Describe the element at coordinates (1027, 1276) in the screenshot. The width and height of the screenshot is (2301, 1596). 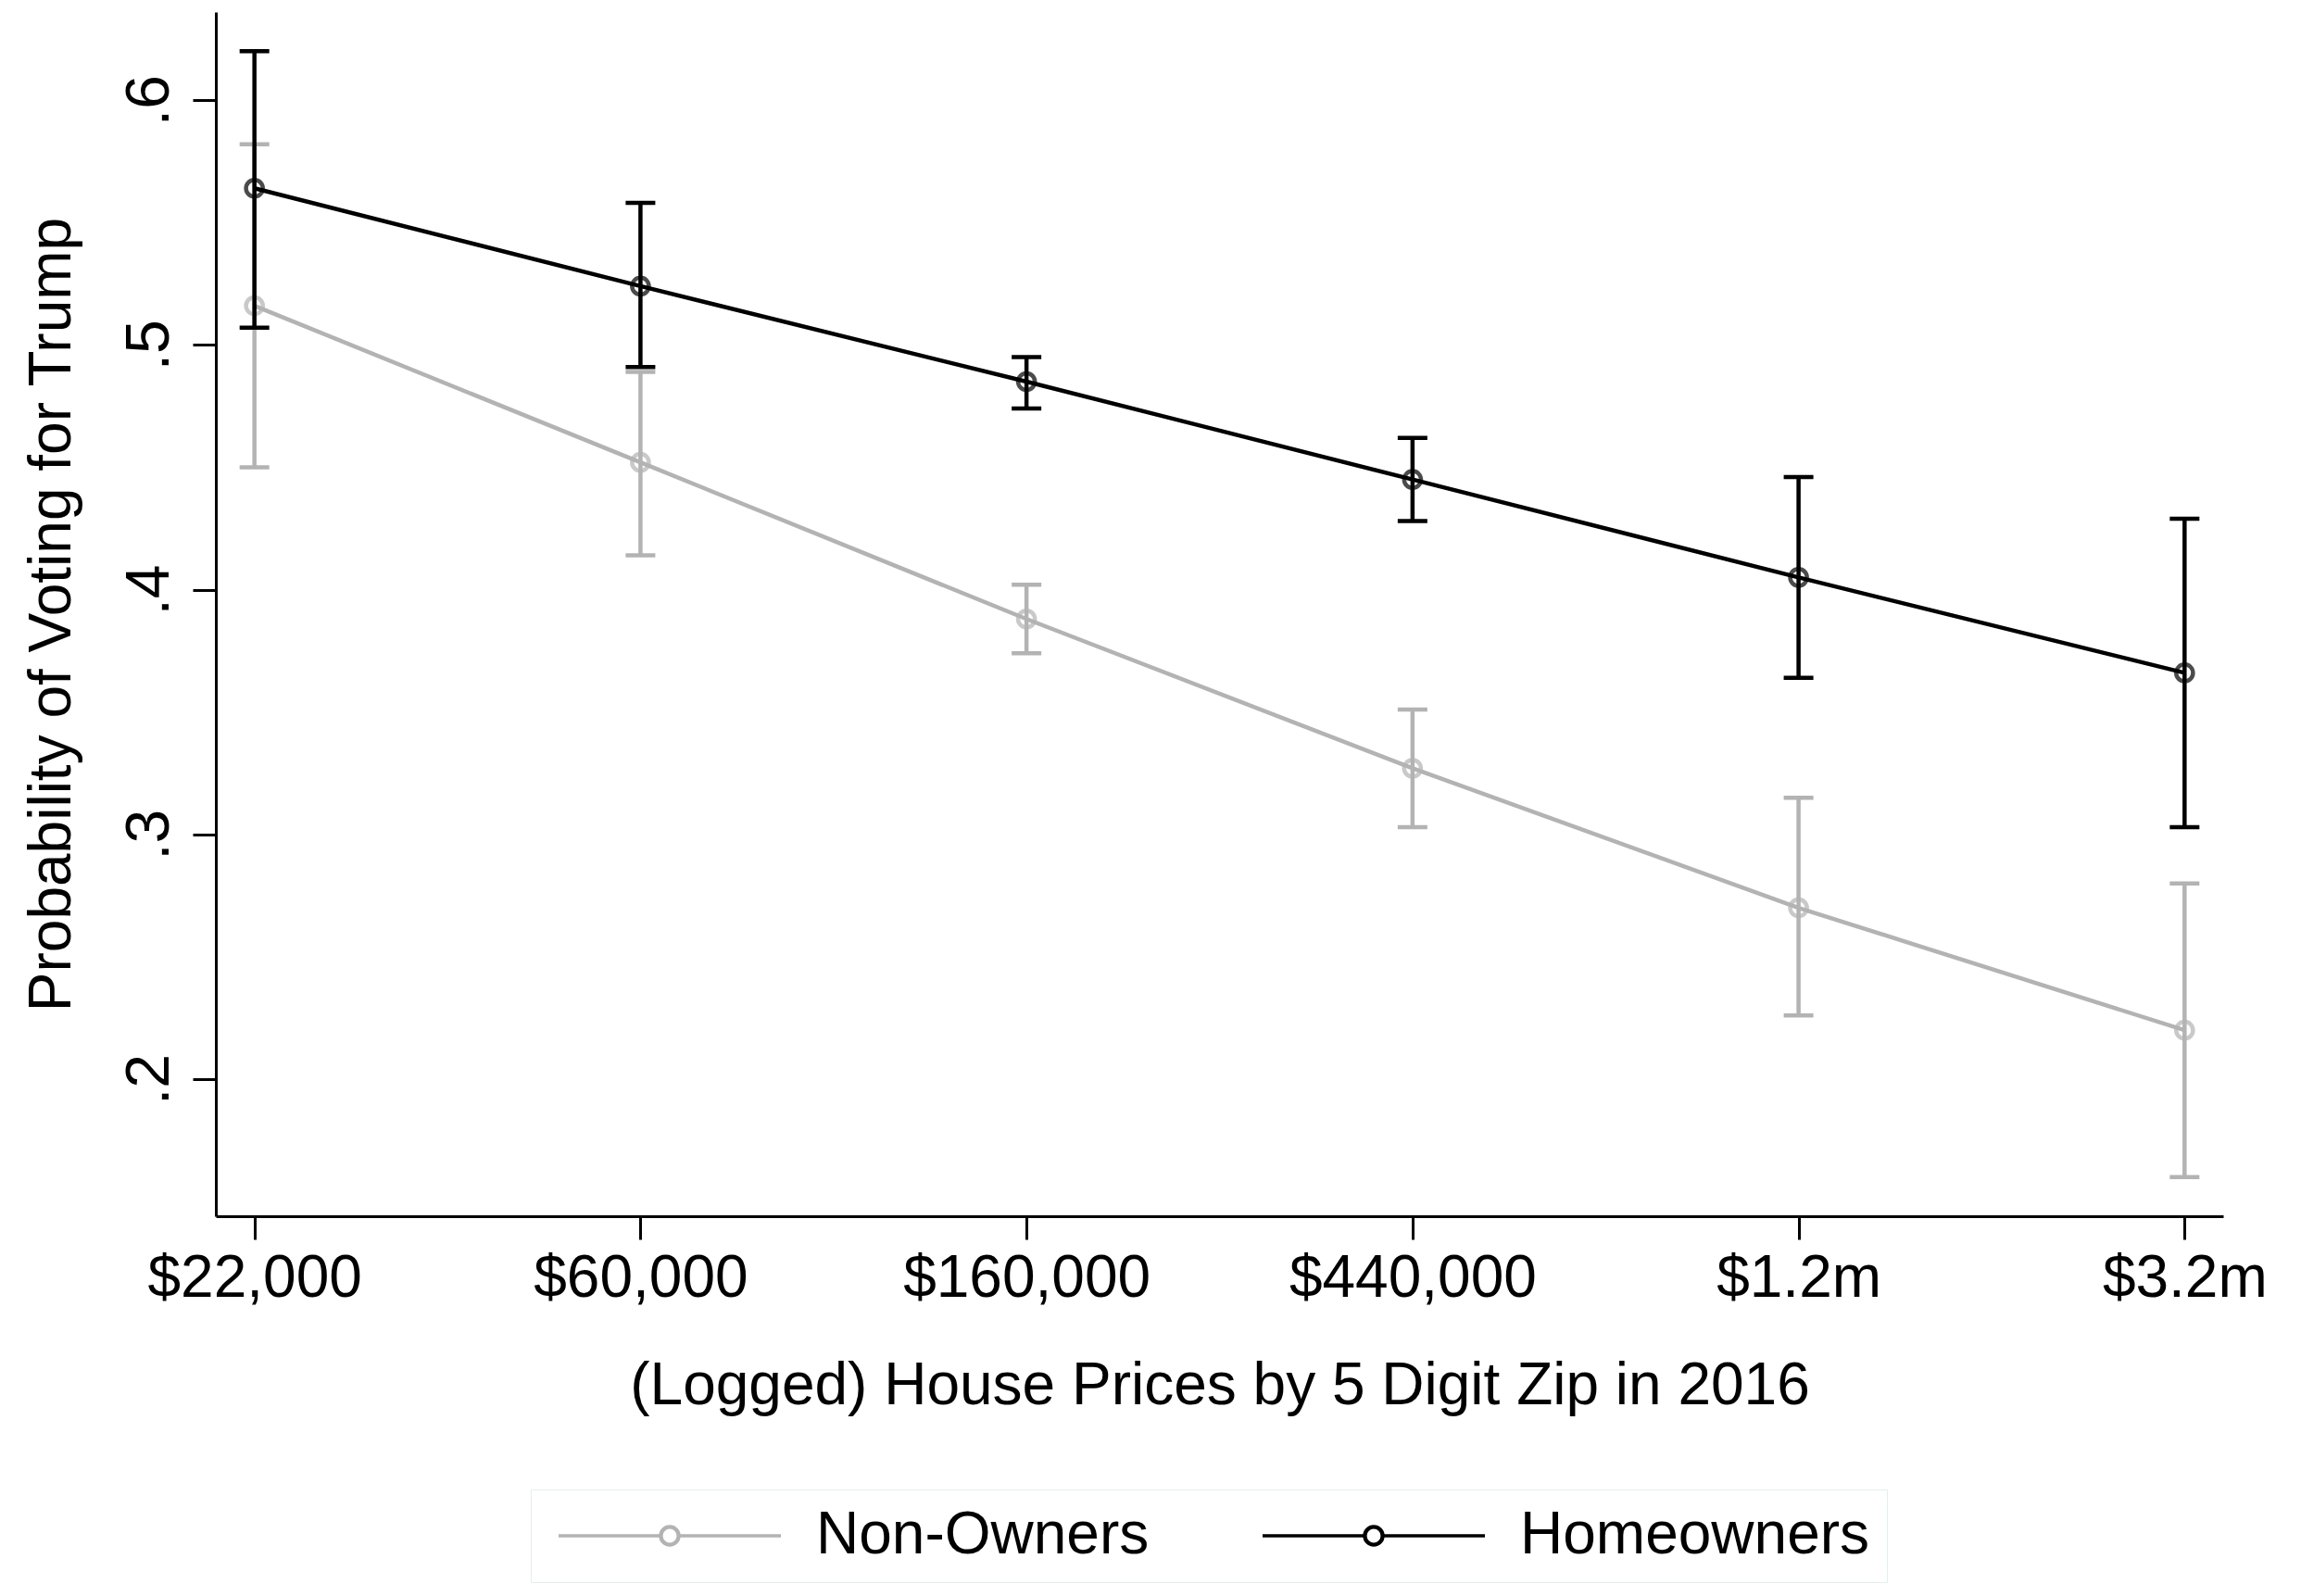
I see `x-tick-label: $160,000` at that location.